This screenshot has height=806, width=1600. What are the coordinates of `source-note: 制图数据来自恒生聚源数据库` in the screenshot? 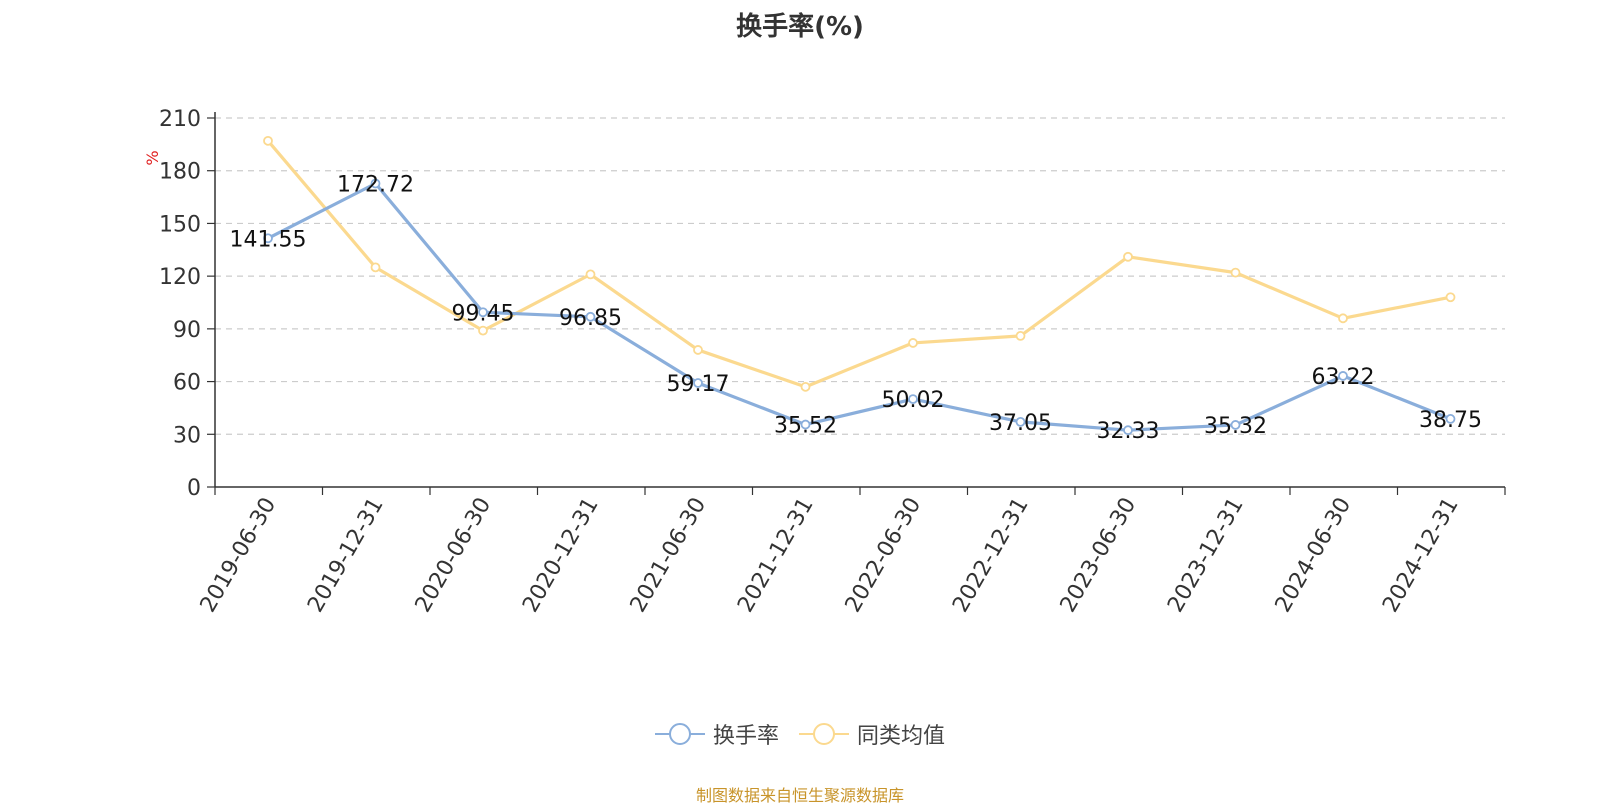 It's located at (799, 795).